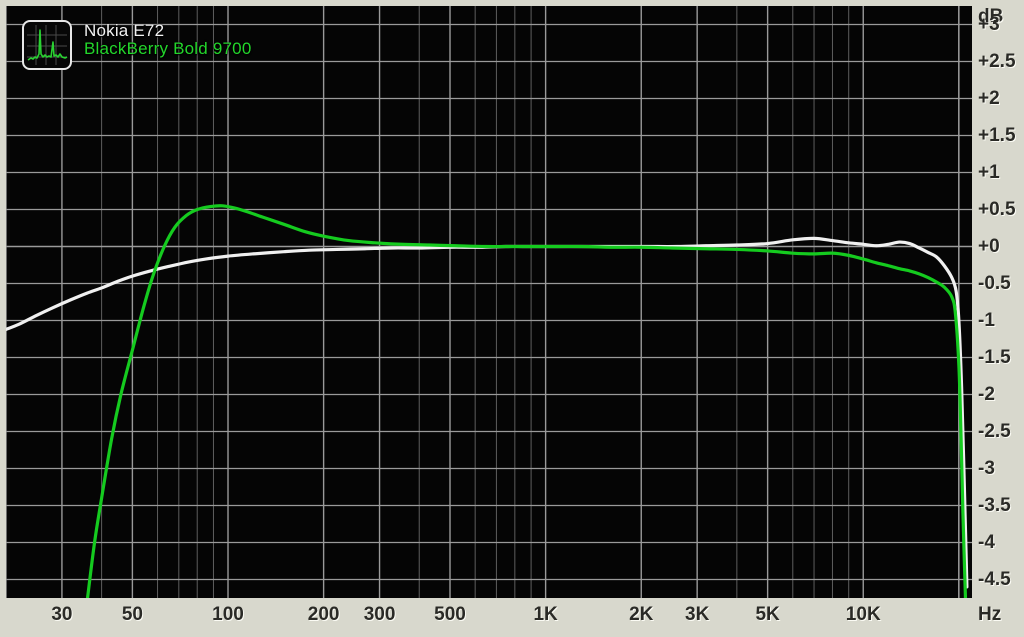 This screenshot has height=637, width=1024. I want to click on x-tick-label: 1K, so click(545, 614).